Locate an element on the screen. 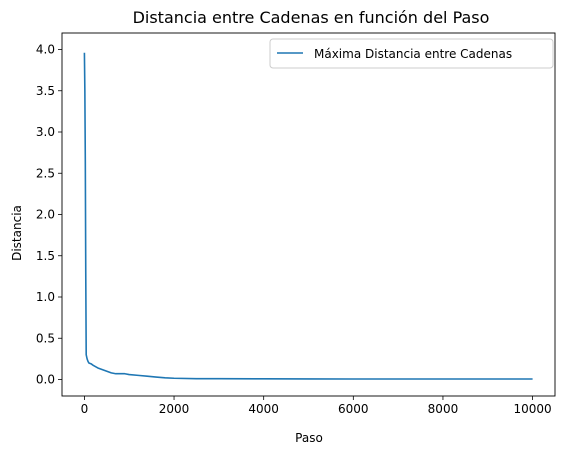 Image resolution: width=567 pixels, height=455 pixels. legend: Máxima Distancia entre Cadenas is located at coordinates (411, 53).